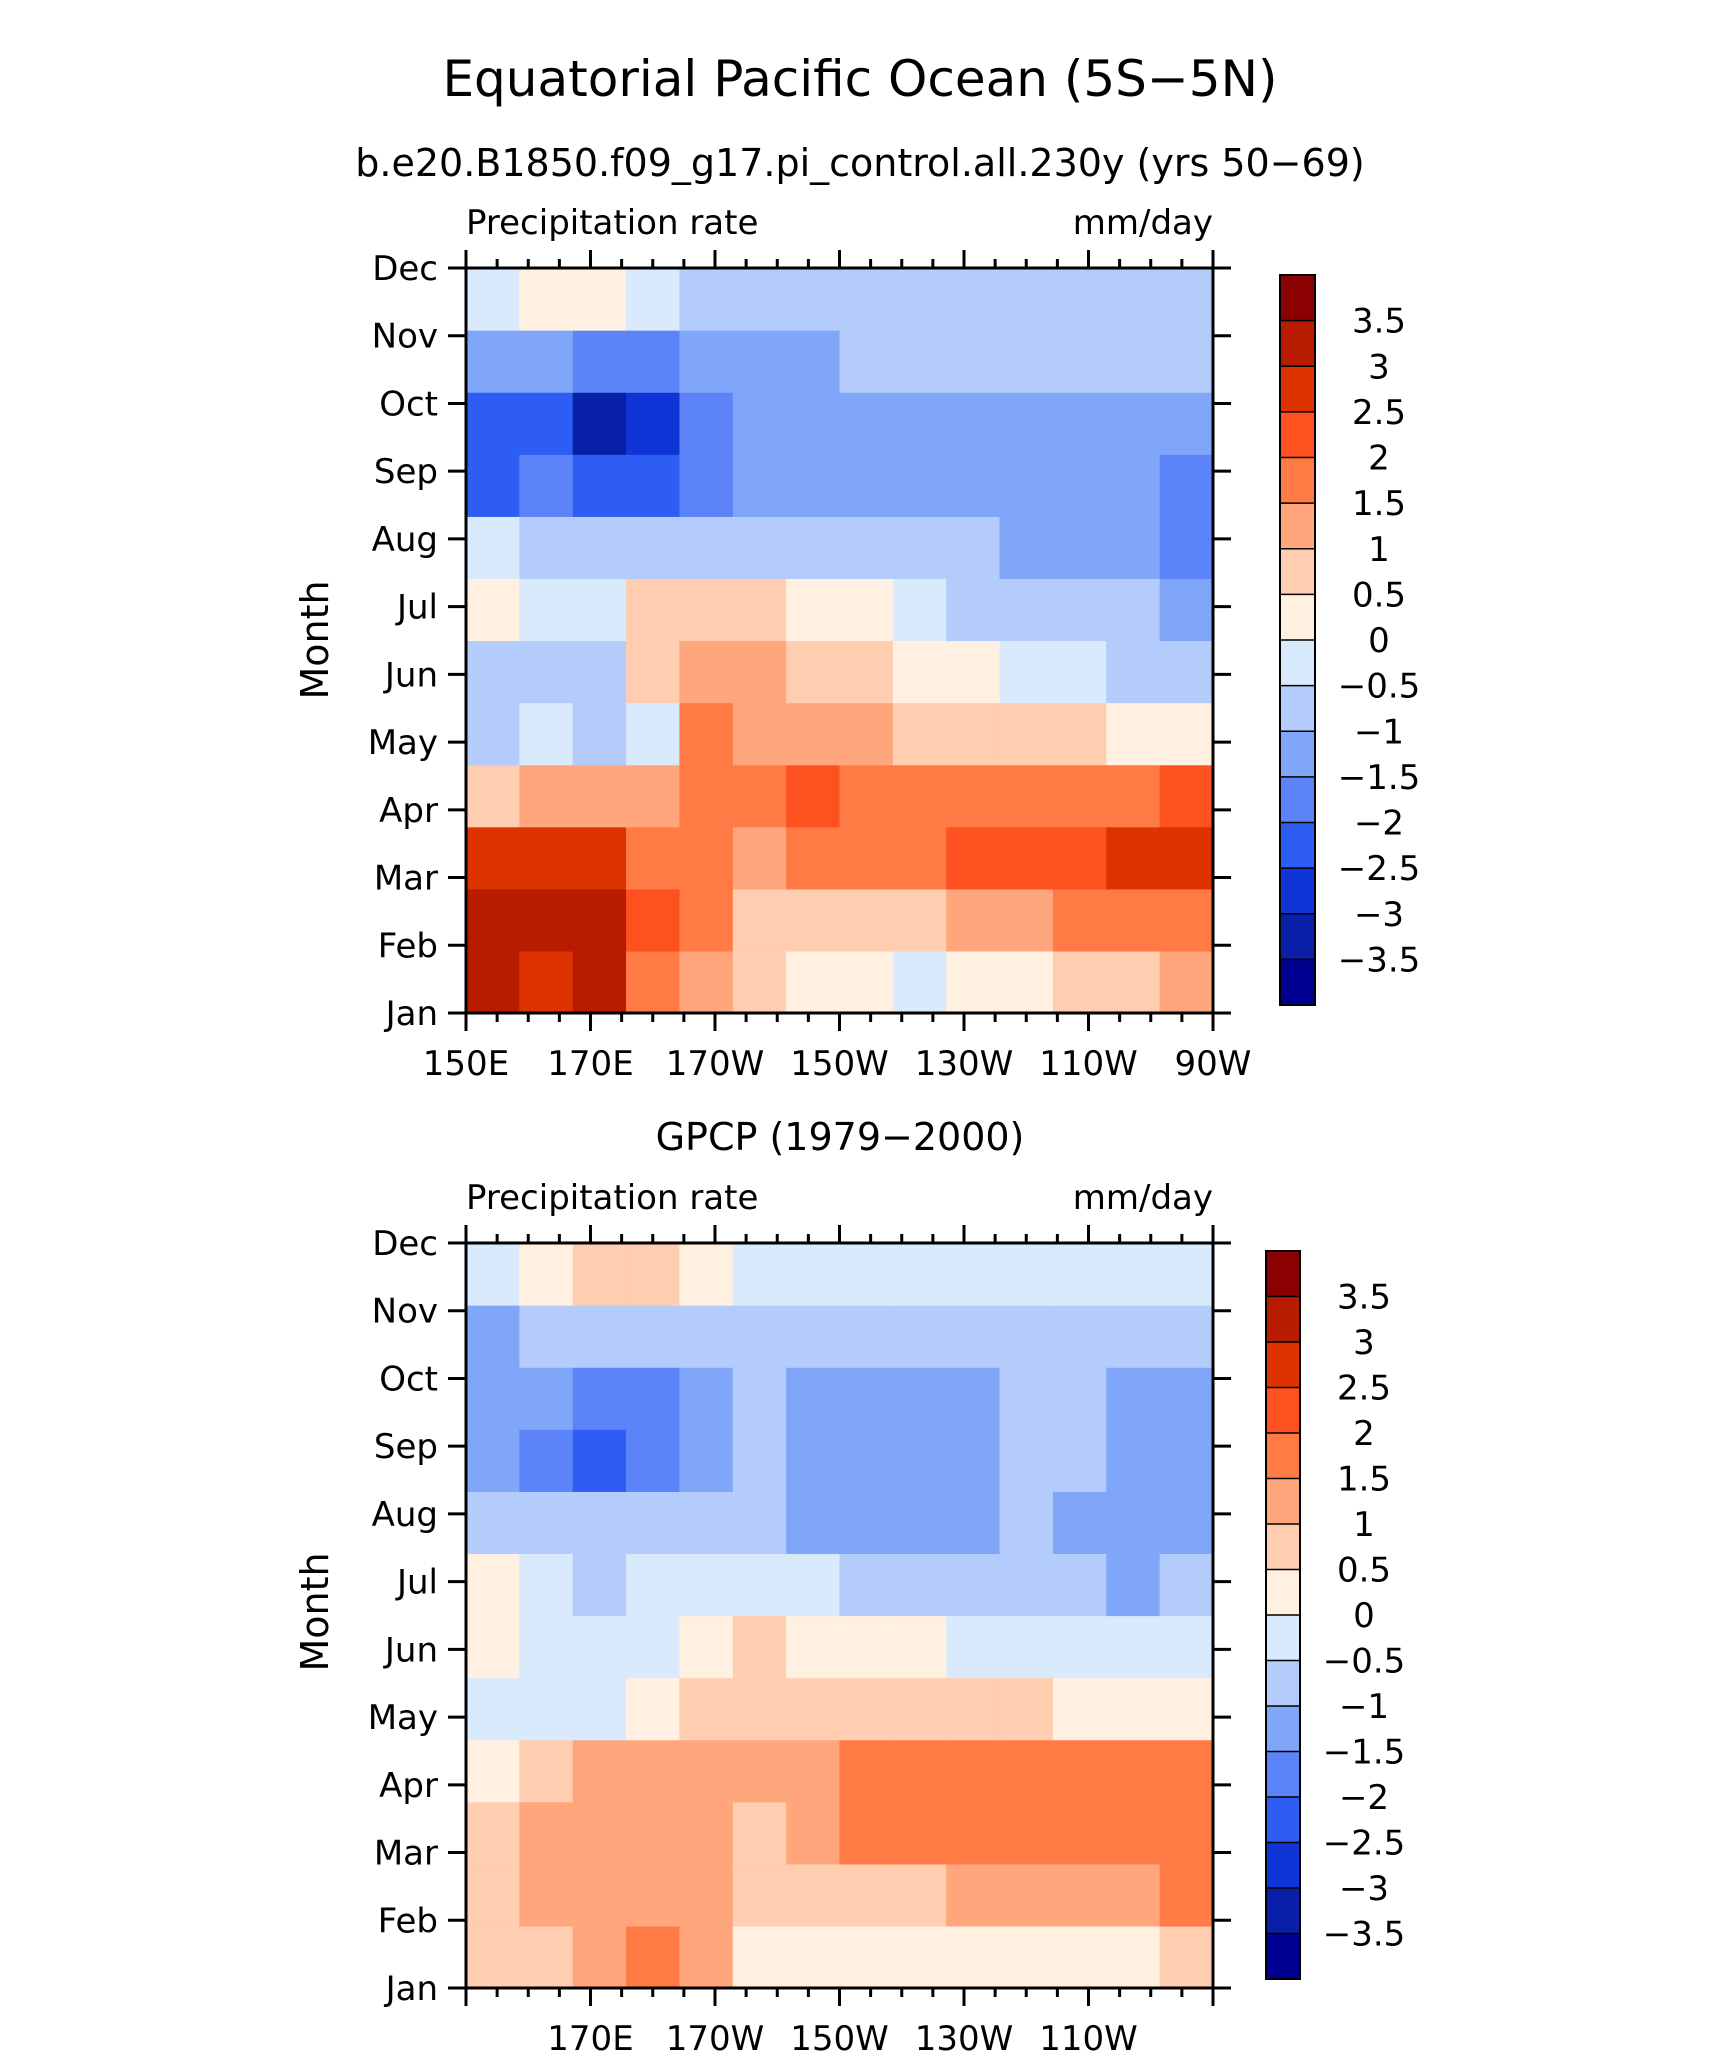 Image resolution: width=1710 pixels, height=2059 pixels. I want to click on panel-1-colorbar: 3.5 3 2.5 2 1.5 1 0.5 0 −0.5 −1 −1.5 −2 −2.5 −3 −3.5, so click(1350, 640).